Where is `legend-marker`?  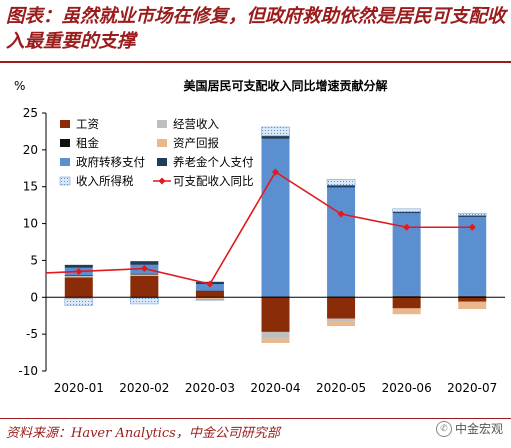
legend-marker is located at coordinates (162, 181).